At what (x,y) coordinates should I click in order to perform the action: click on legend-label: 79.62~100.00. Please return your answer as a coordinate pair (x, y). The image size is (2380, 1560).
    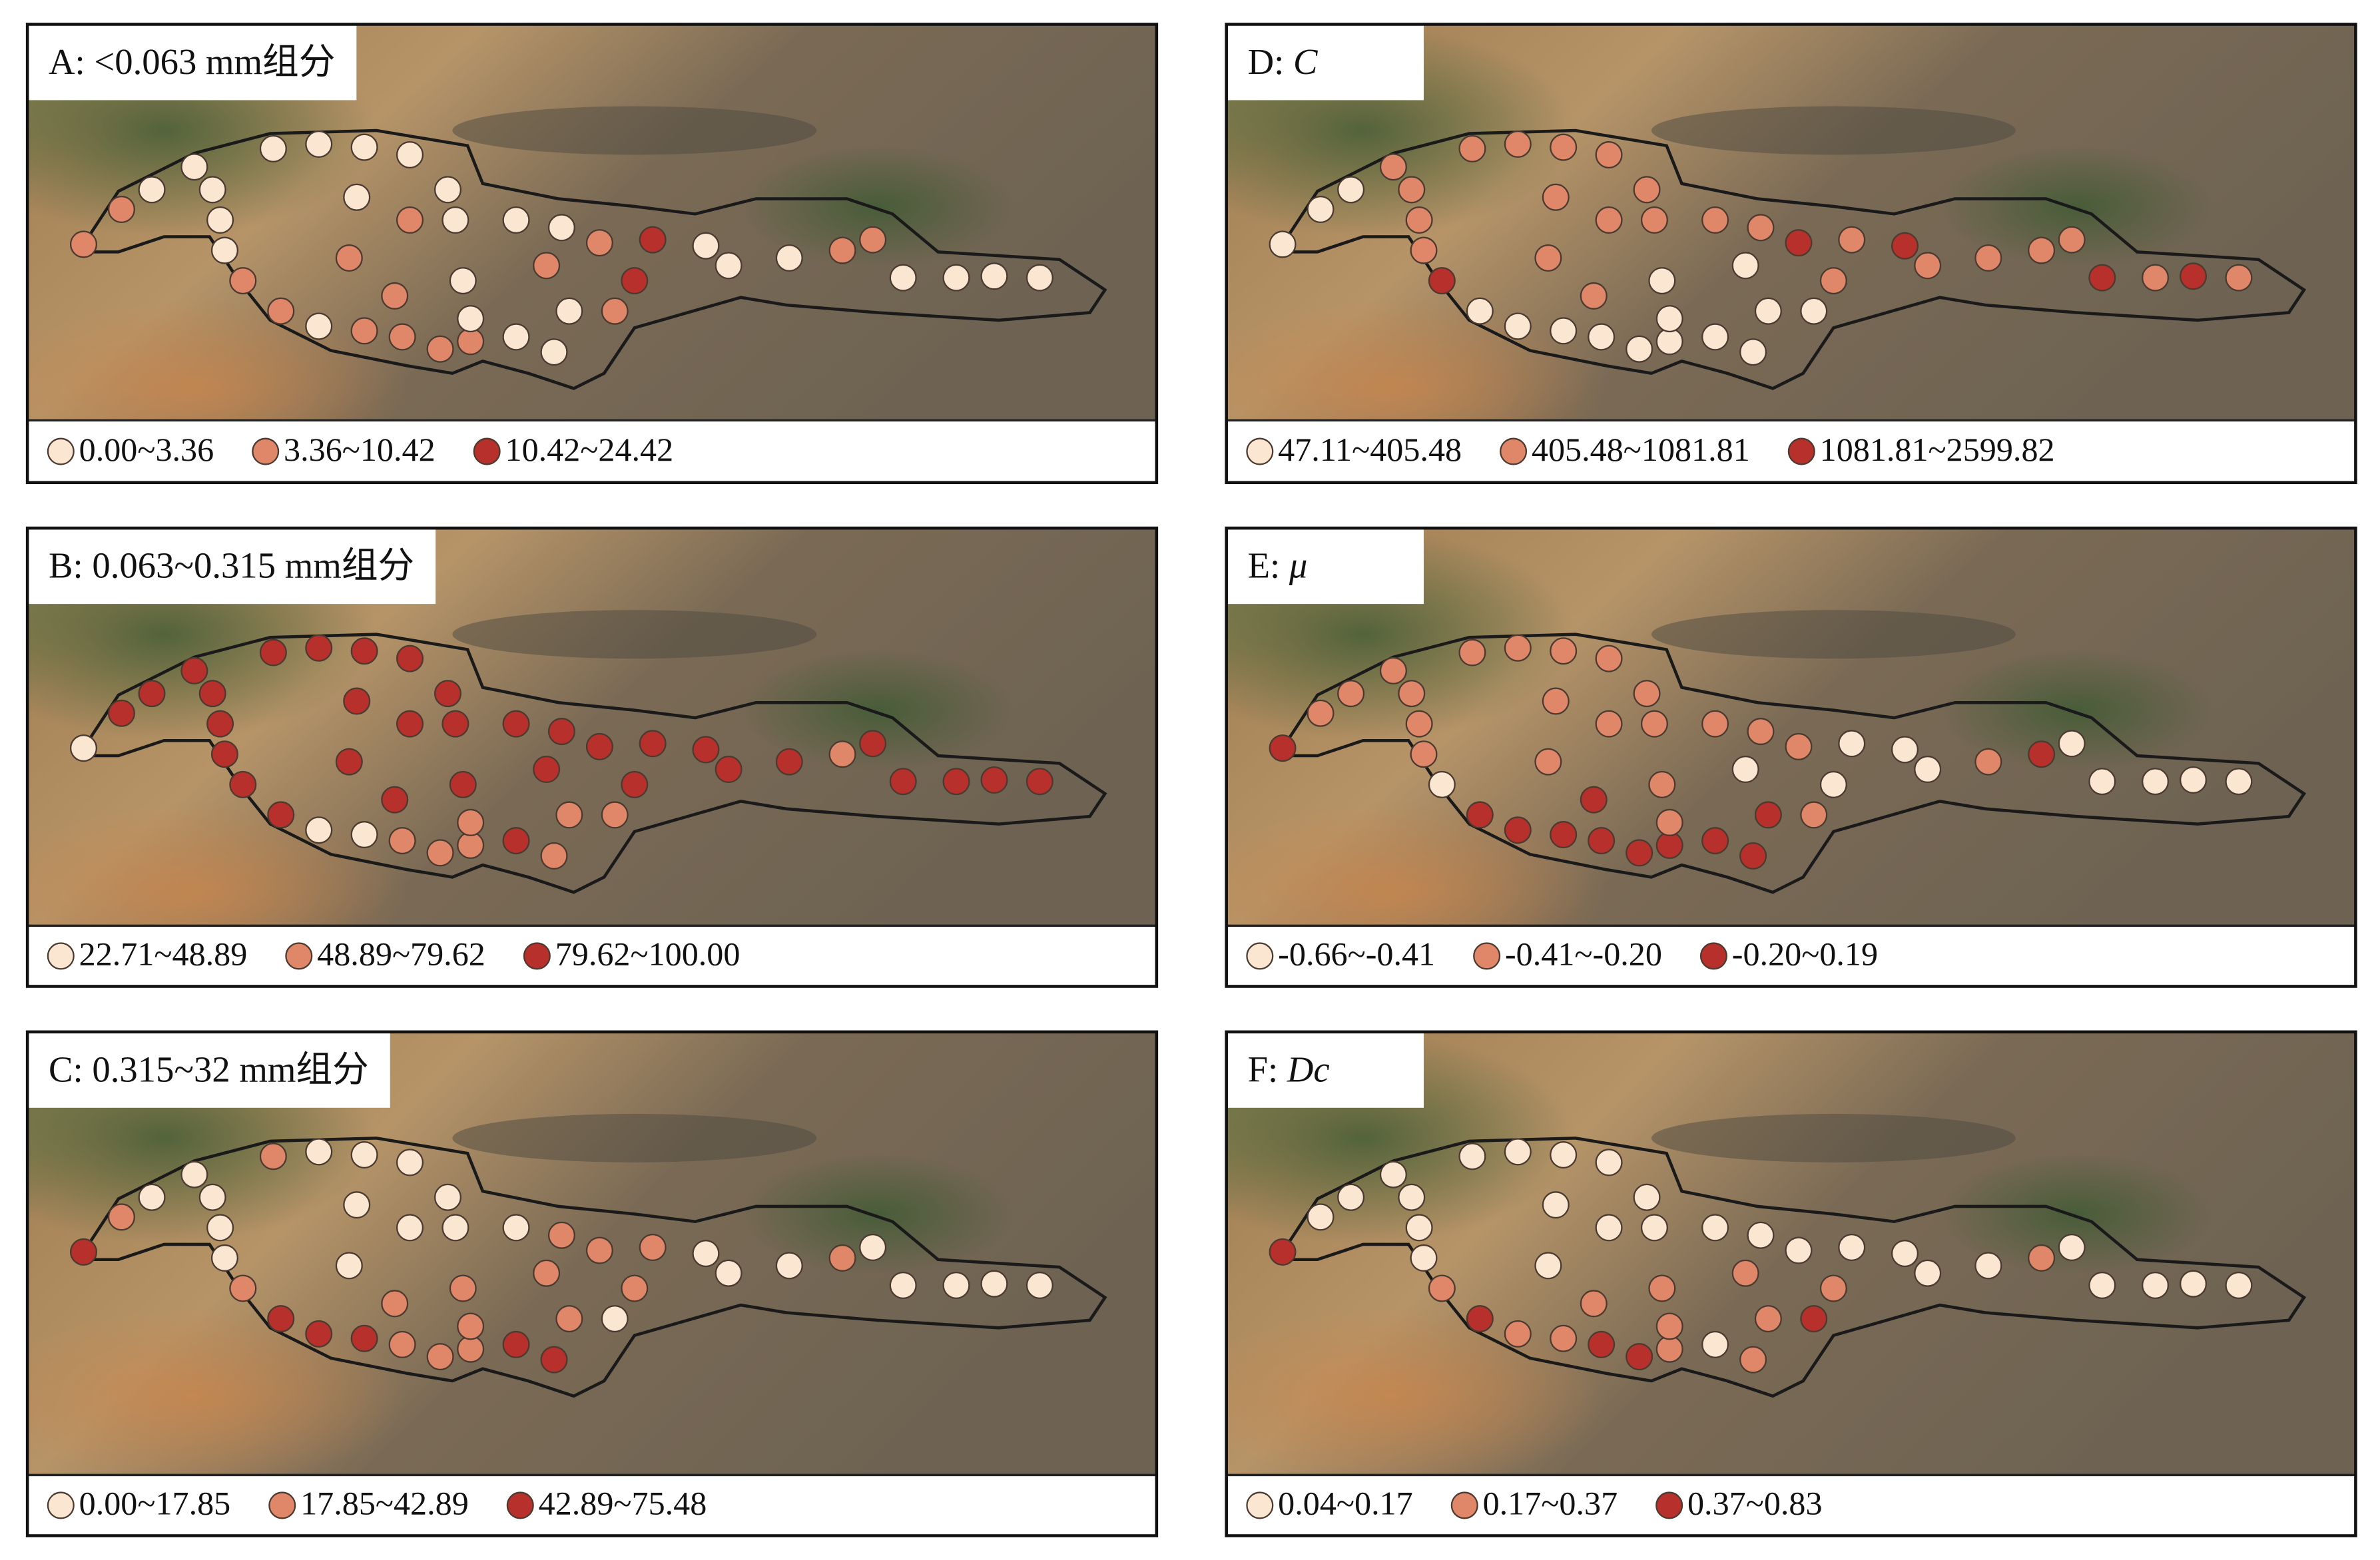
    Looking at the image, I should click on (648, 954).